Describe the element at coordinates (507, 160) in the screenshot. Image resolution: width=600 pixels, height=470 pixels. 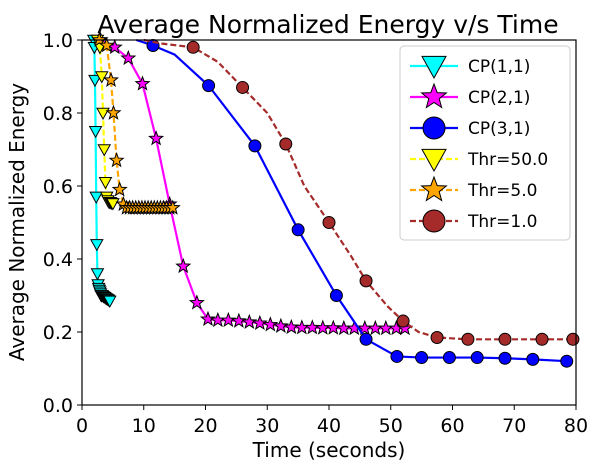
I see `legend-label: Thr=50.0` at that location.